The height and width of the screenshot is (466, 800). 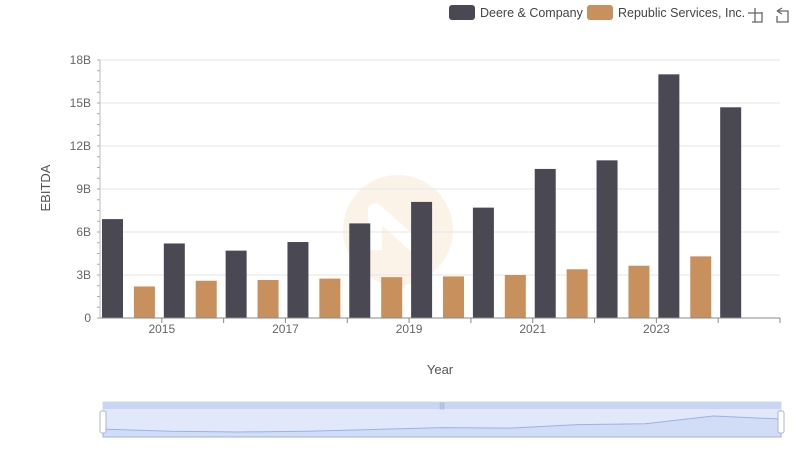 I want to click on legend-item-deere: Deere & Company, so click(x=516, y=12).